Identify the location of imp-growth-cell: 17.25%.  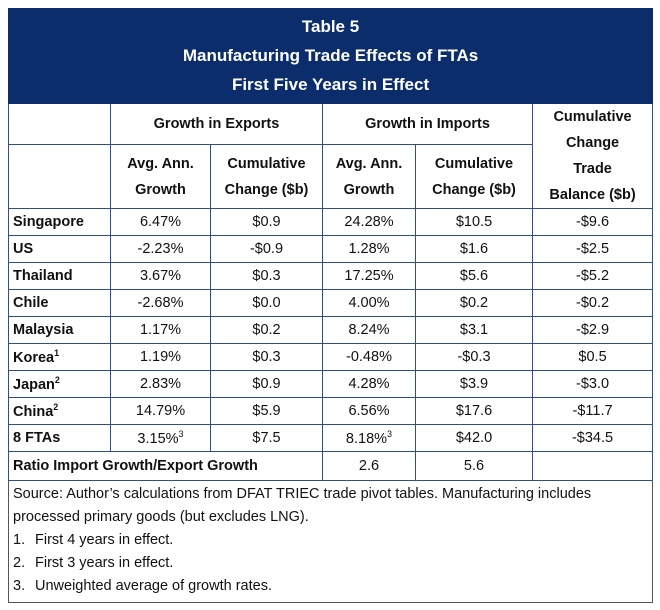
(369, 276).